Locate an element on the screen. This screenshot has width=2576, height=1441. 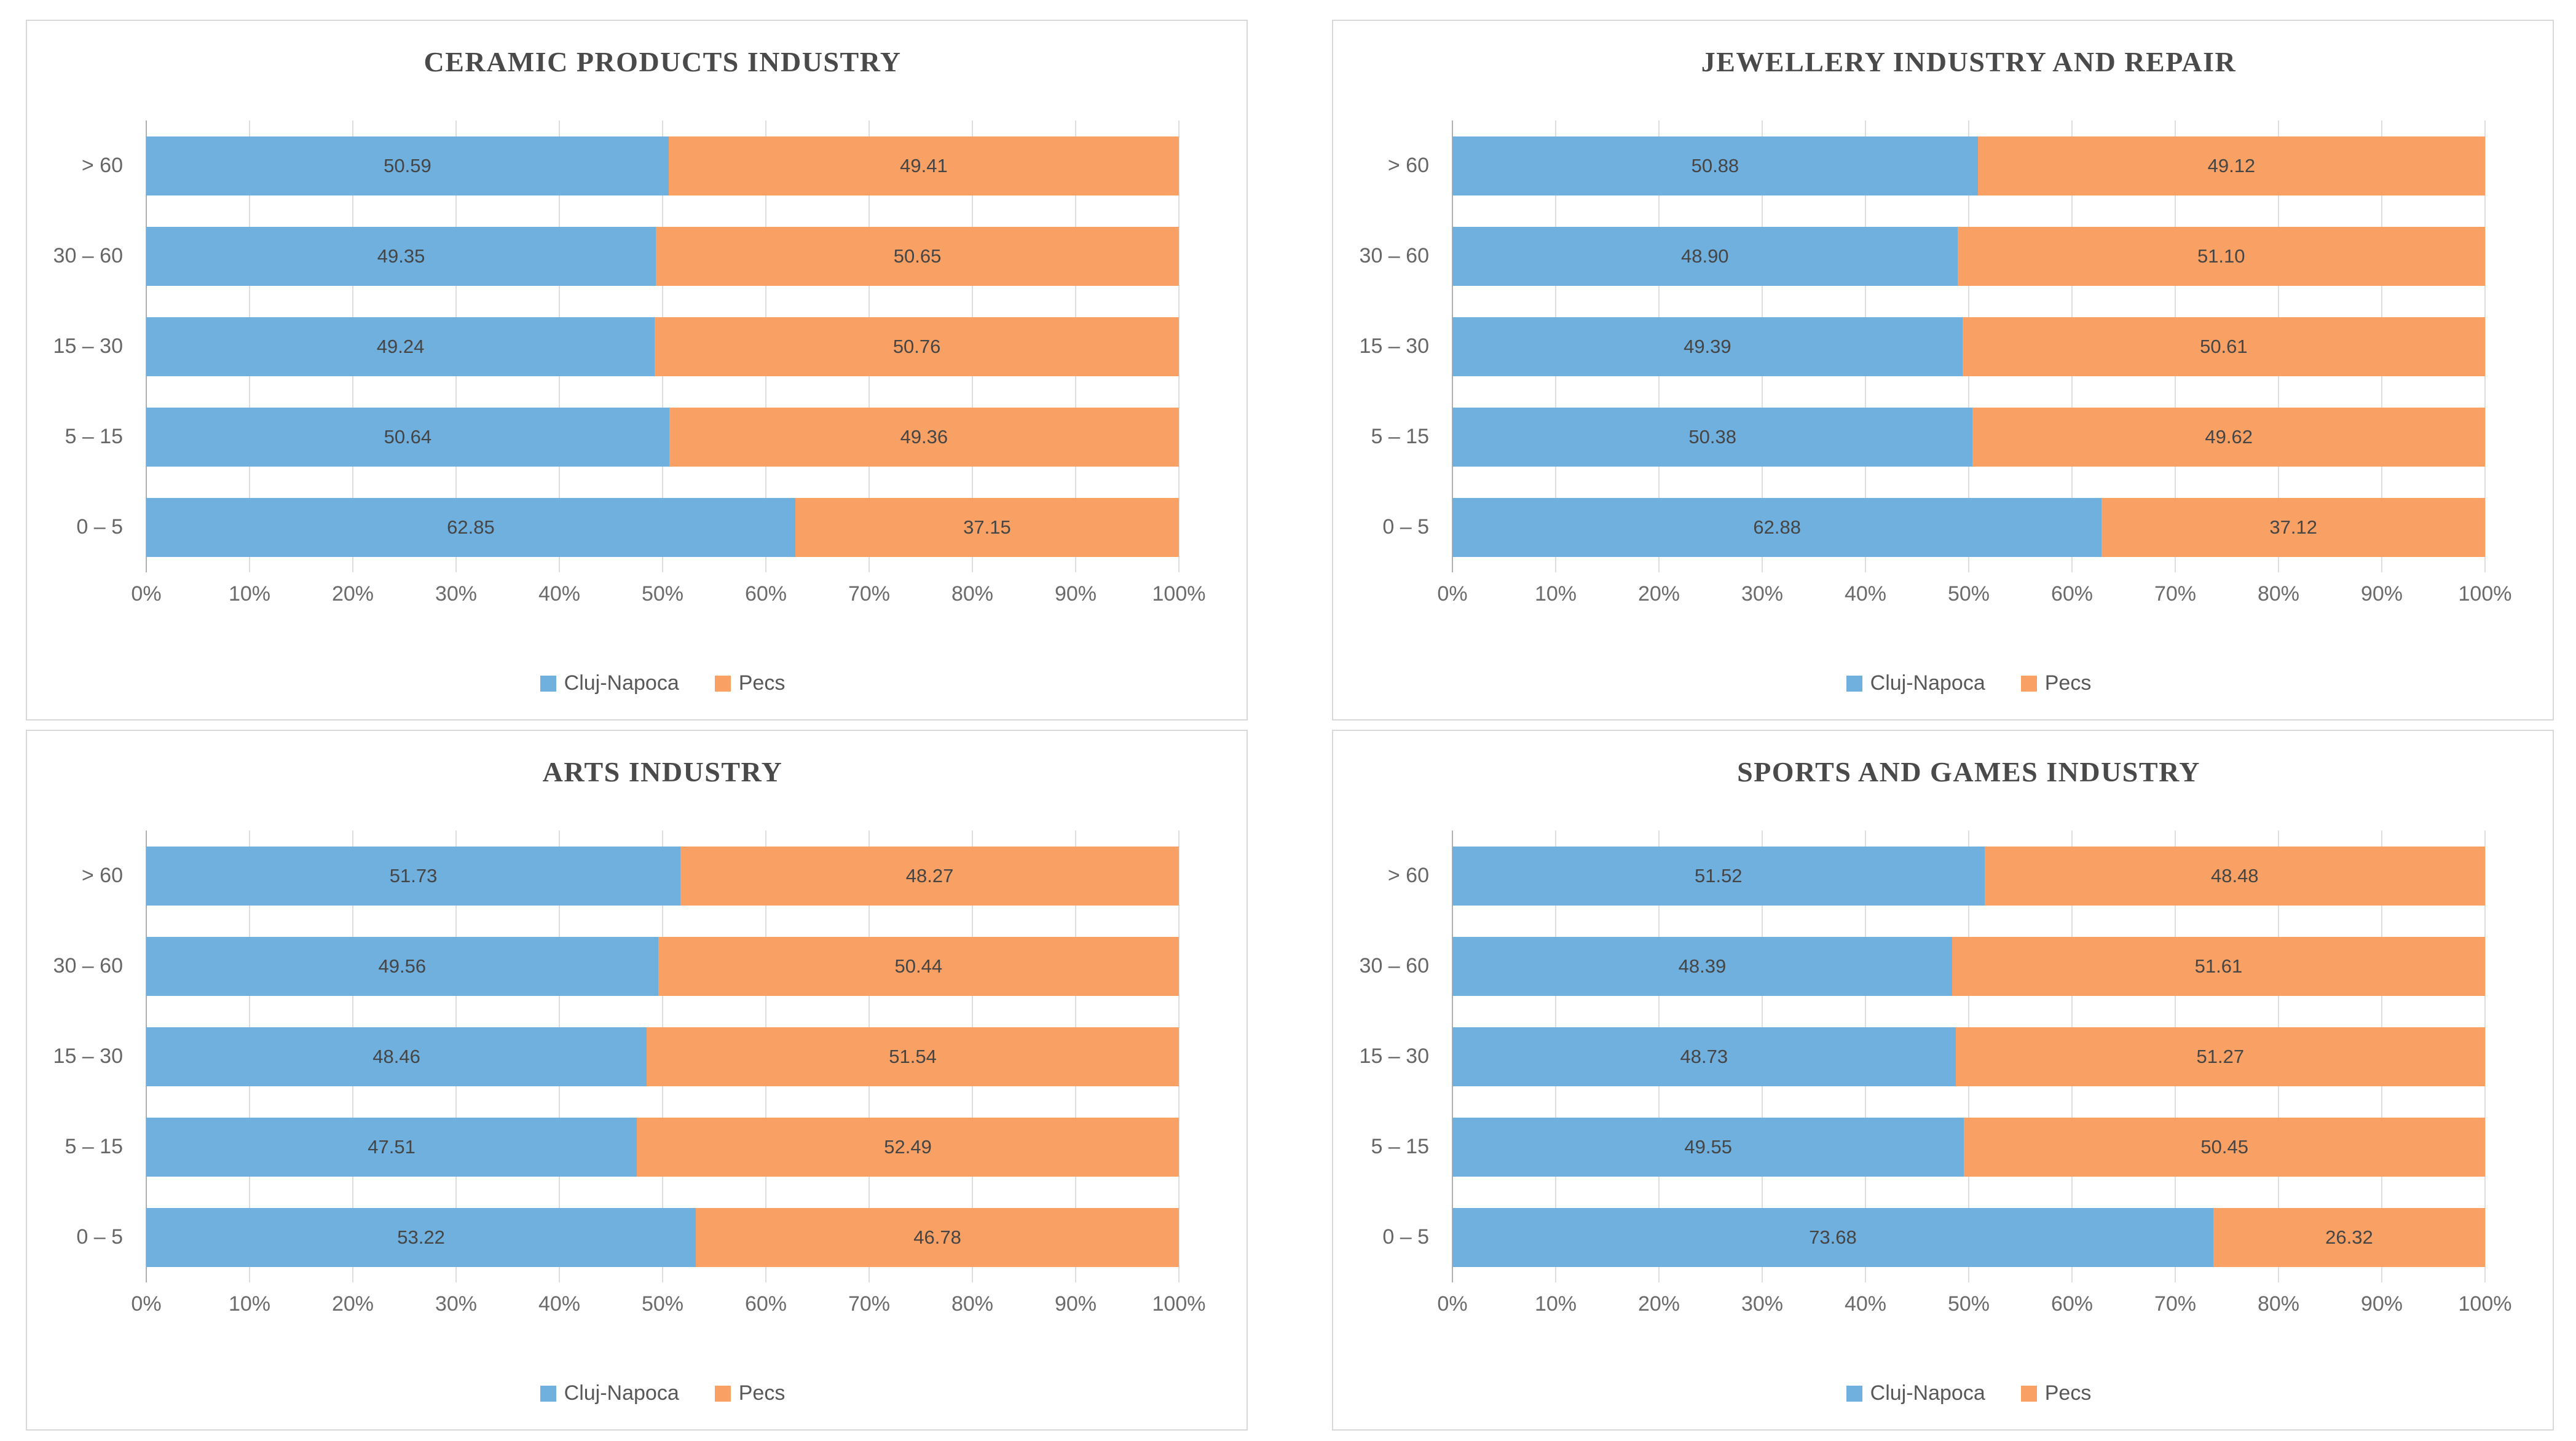
bar-segment-cluj-napoca: 49.55 is located at coordinates (1708, 1147).